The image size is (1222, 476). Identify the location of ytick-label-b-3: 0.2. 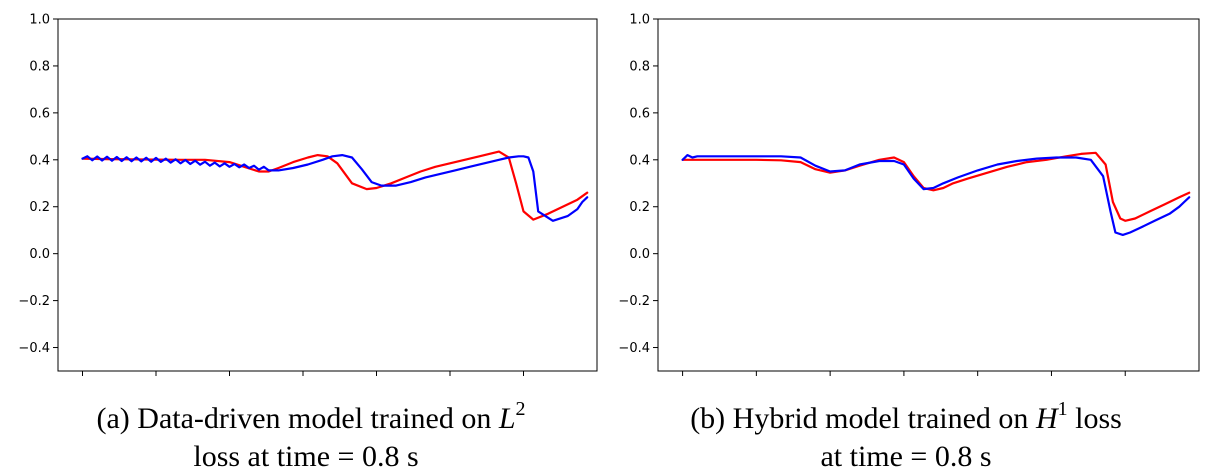
(639, 207).